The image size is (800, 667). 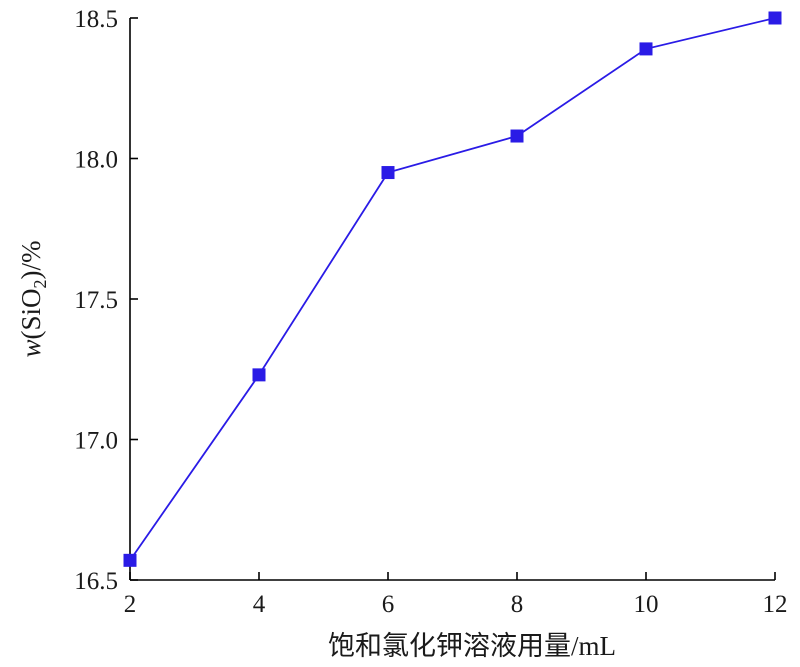 I want to click on x-axis-title: 饱和氯化钾溶液用量/mL, so click(x=472, y=646).